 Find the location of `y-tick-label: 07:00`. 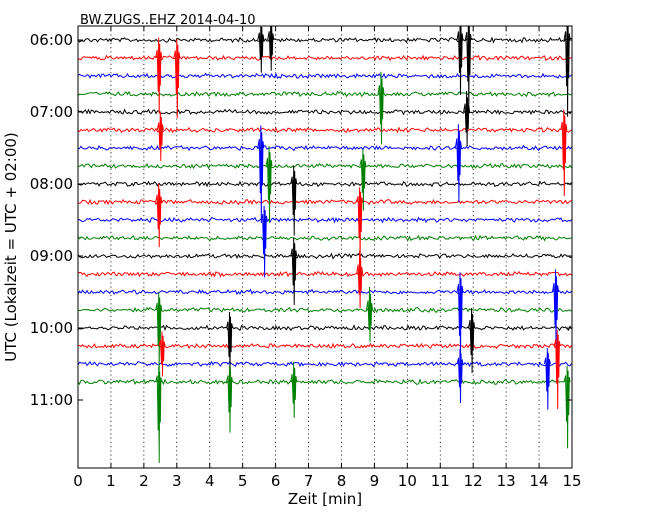

y-tick-label: 07:00 is located at coordinates (51, 112).